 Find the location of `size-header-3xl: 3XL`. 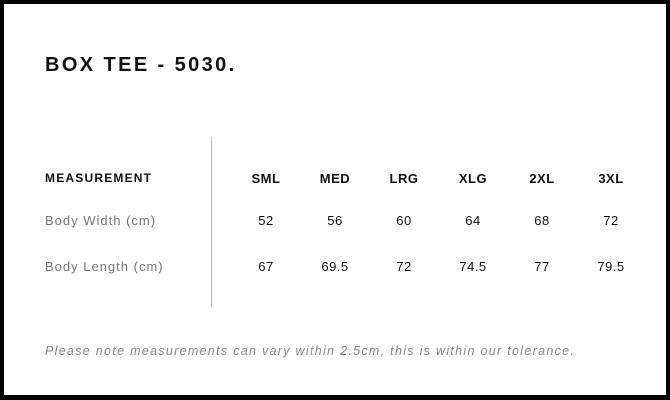

size-header-3xl: 3XL is located at coordinates (611, 178).